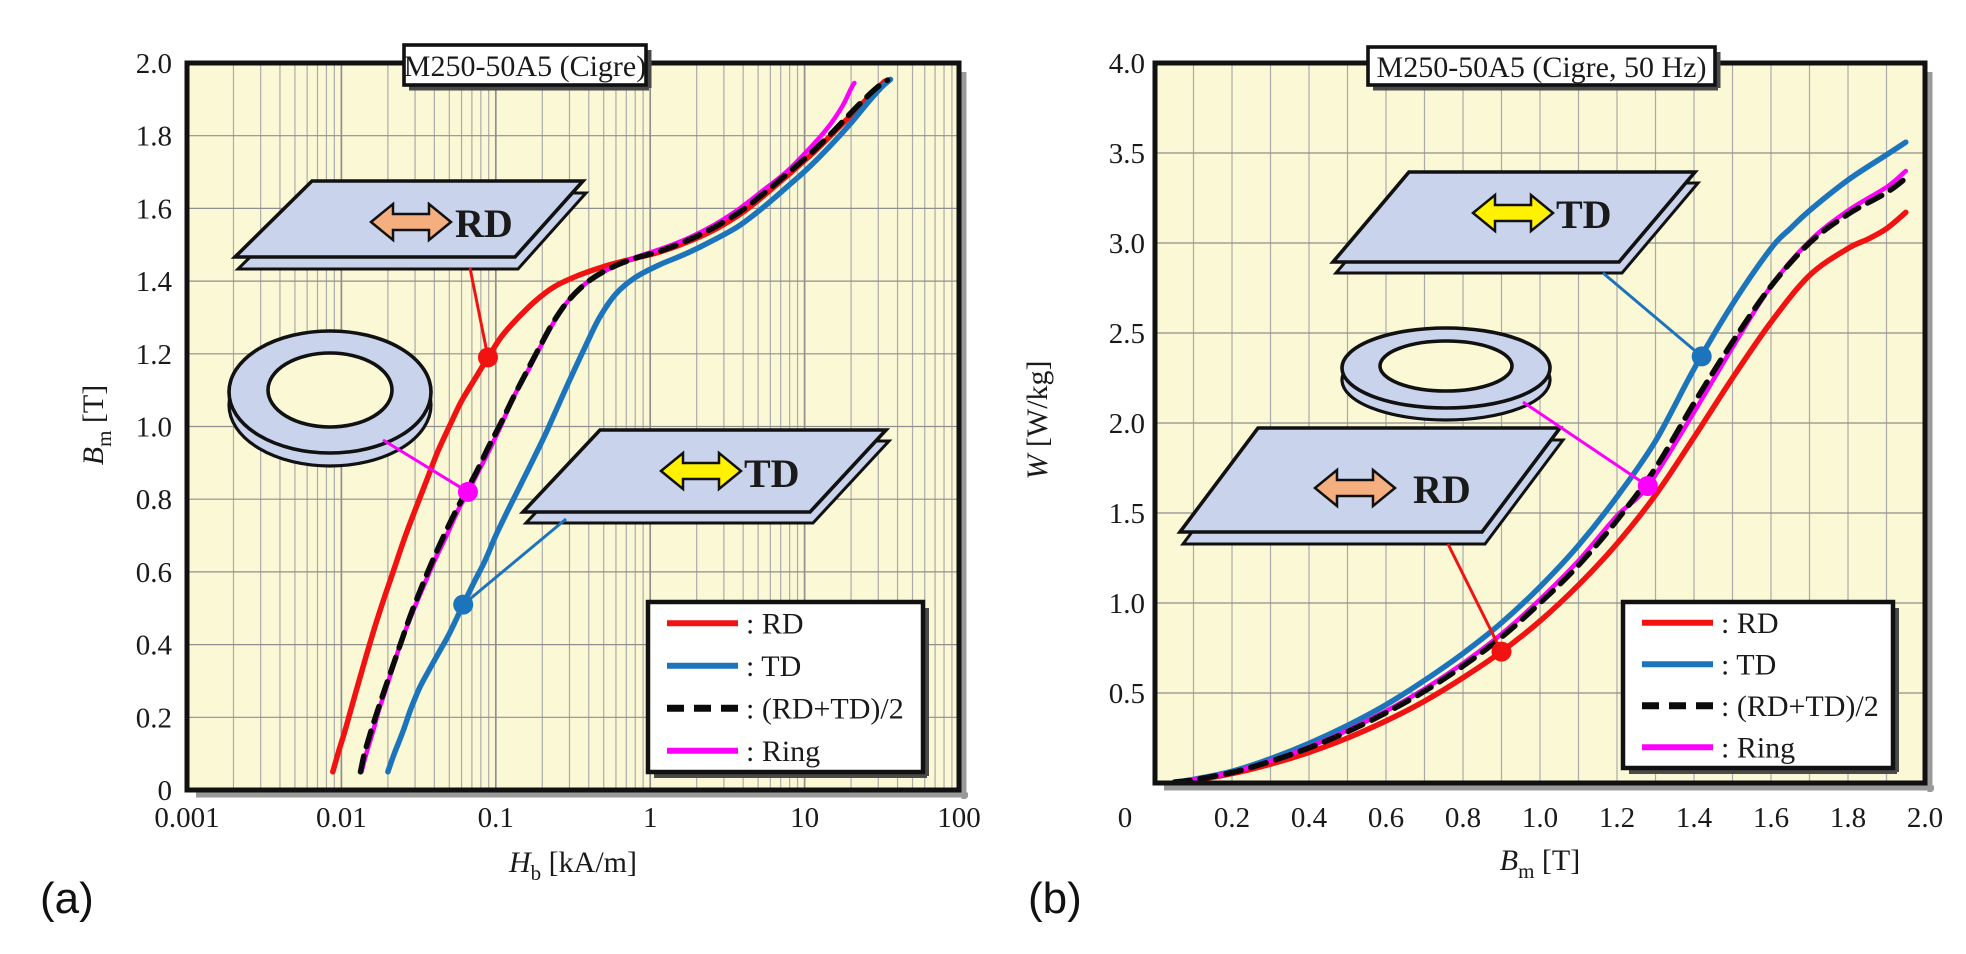  Describe the element at coordinates (154, 500) in the screenshot. I see `y-tick-label: 0.8` at that location.